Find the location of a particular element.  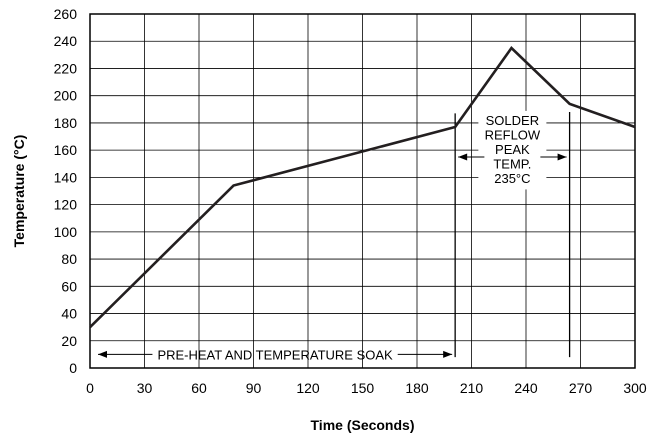

x-tick-label: 180 is located at coordinates (417, 388).